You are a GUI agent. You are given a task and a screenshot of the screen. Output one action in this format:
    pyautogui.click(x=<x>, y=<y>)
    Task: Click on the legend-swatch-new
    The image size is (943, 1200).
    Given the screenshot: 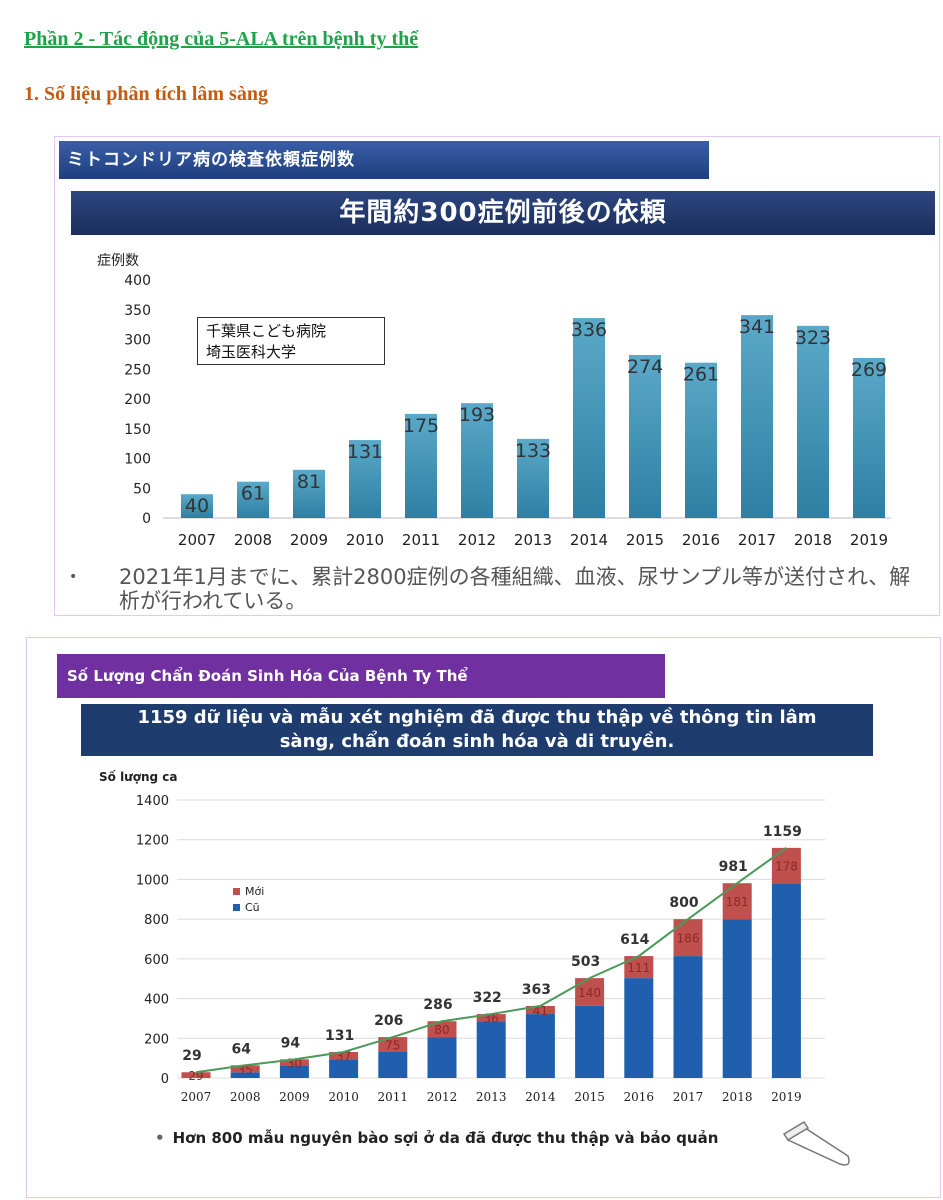 What is the action you would take?
    pyautogui.click(x=236, y=891)
    